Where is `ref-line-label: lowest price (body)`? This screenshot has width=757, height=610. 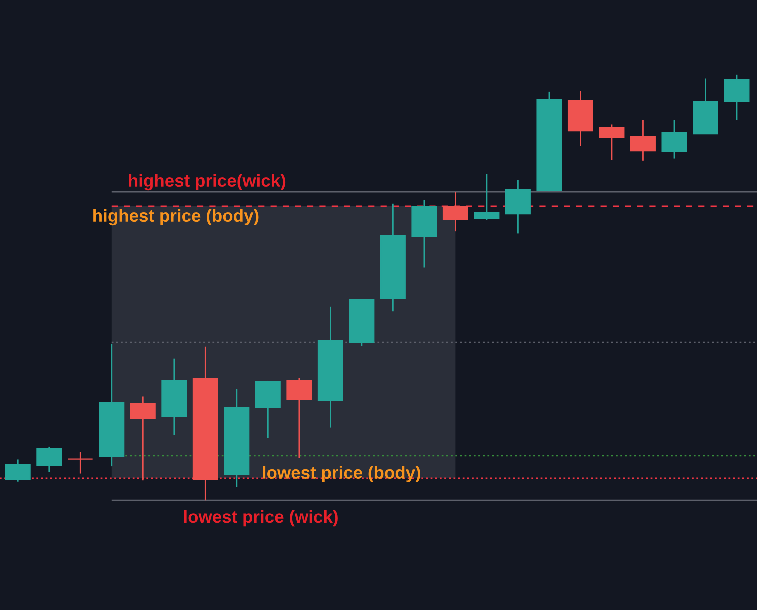 ref-line-label: lowest price (body) is located at coordinates (342, 474).